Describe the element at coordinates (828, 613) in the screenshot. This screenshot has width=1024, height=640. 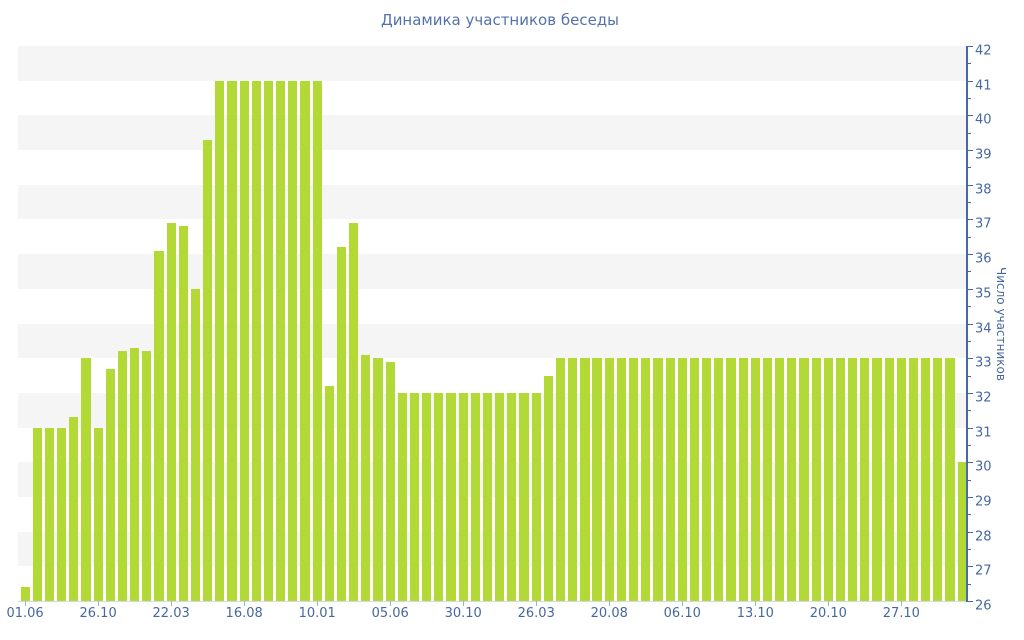
I see `x-tick-label: 20.10` at that location.